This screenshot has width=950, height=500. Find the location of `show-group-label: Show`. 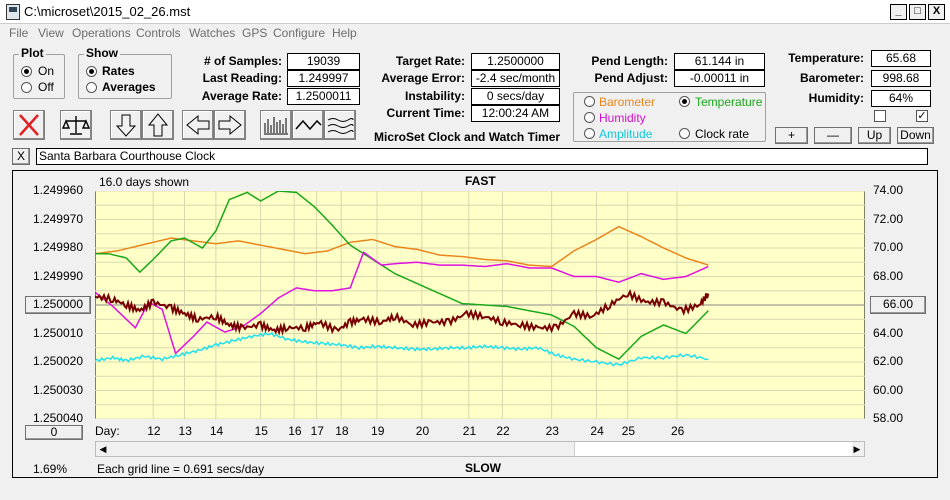

show-group-label: Show is located at coordinates (102, 53).